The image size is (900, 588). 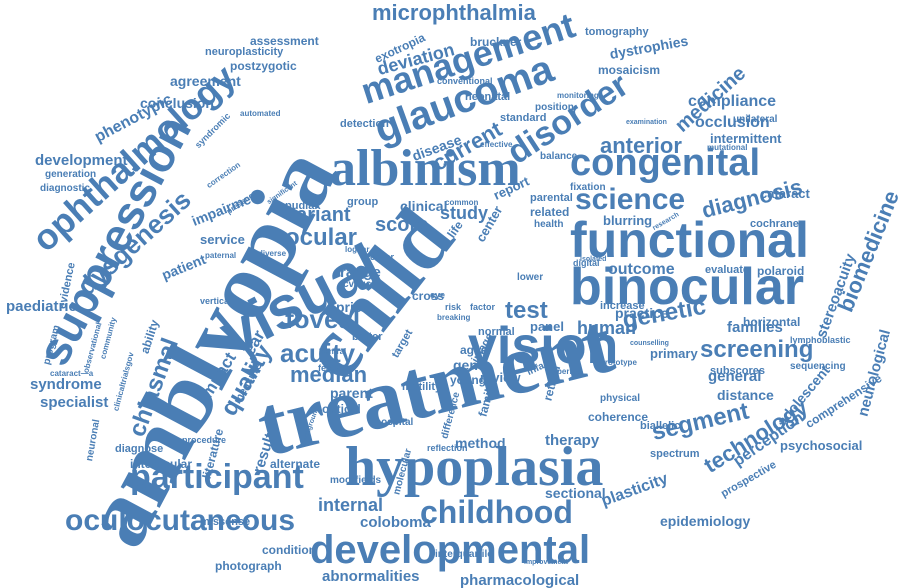 I want to click on word-interocular: interocular, so click(x=161, y=464).